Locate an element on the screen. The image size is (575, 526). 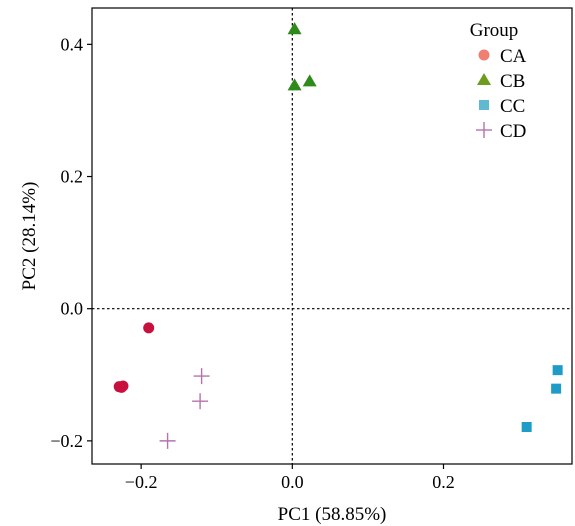
legend-label-ca: CA is located at coordinates (513, 56).